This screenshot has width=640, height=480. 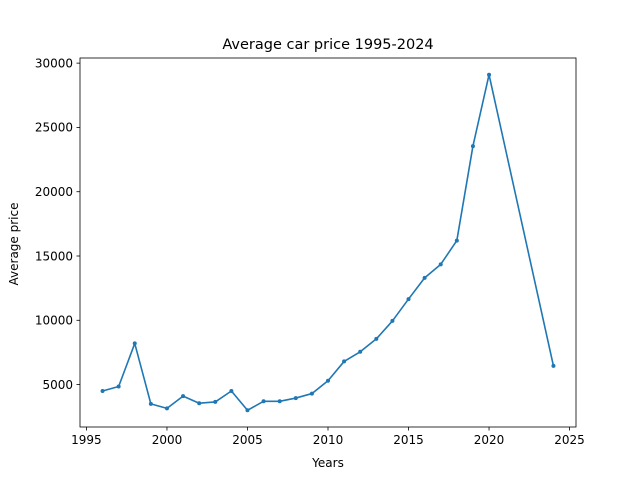 What do you see at coordinates (328, 440) in the screenshot?
I see `x-tick-label: 2010` at bounding box center [328, 440].